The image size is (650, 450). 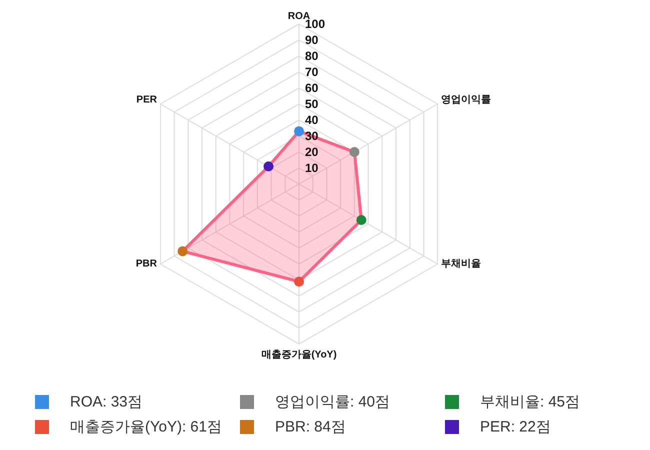 I want to click on annotation: 영업이익률: 40점, so click(x=332, y=402).